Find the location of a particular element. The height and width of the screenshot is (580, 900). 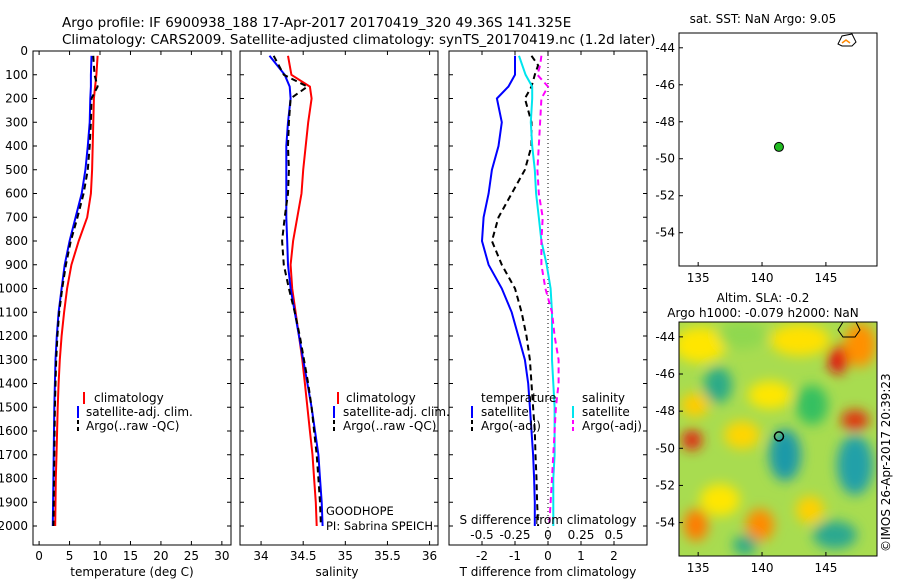

t-difference-axis: -2 -1 0 1 2 is located at coordinates (547, 307).